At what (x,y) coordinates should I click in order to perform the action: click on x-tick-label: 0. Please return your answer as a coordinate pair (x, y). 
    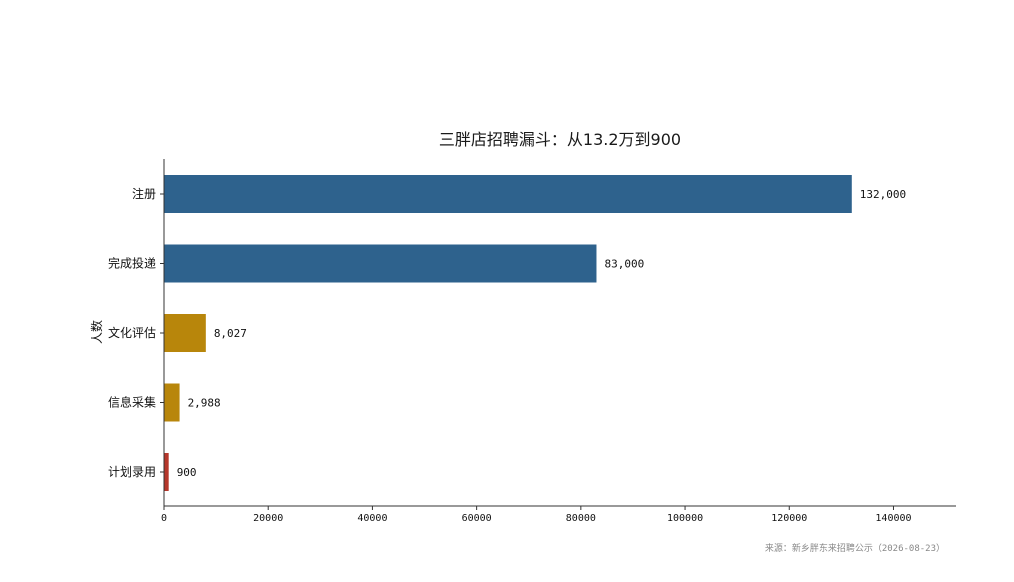
    Looking at the image, I should click on (164, 518).